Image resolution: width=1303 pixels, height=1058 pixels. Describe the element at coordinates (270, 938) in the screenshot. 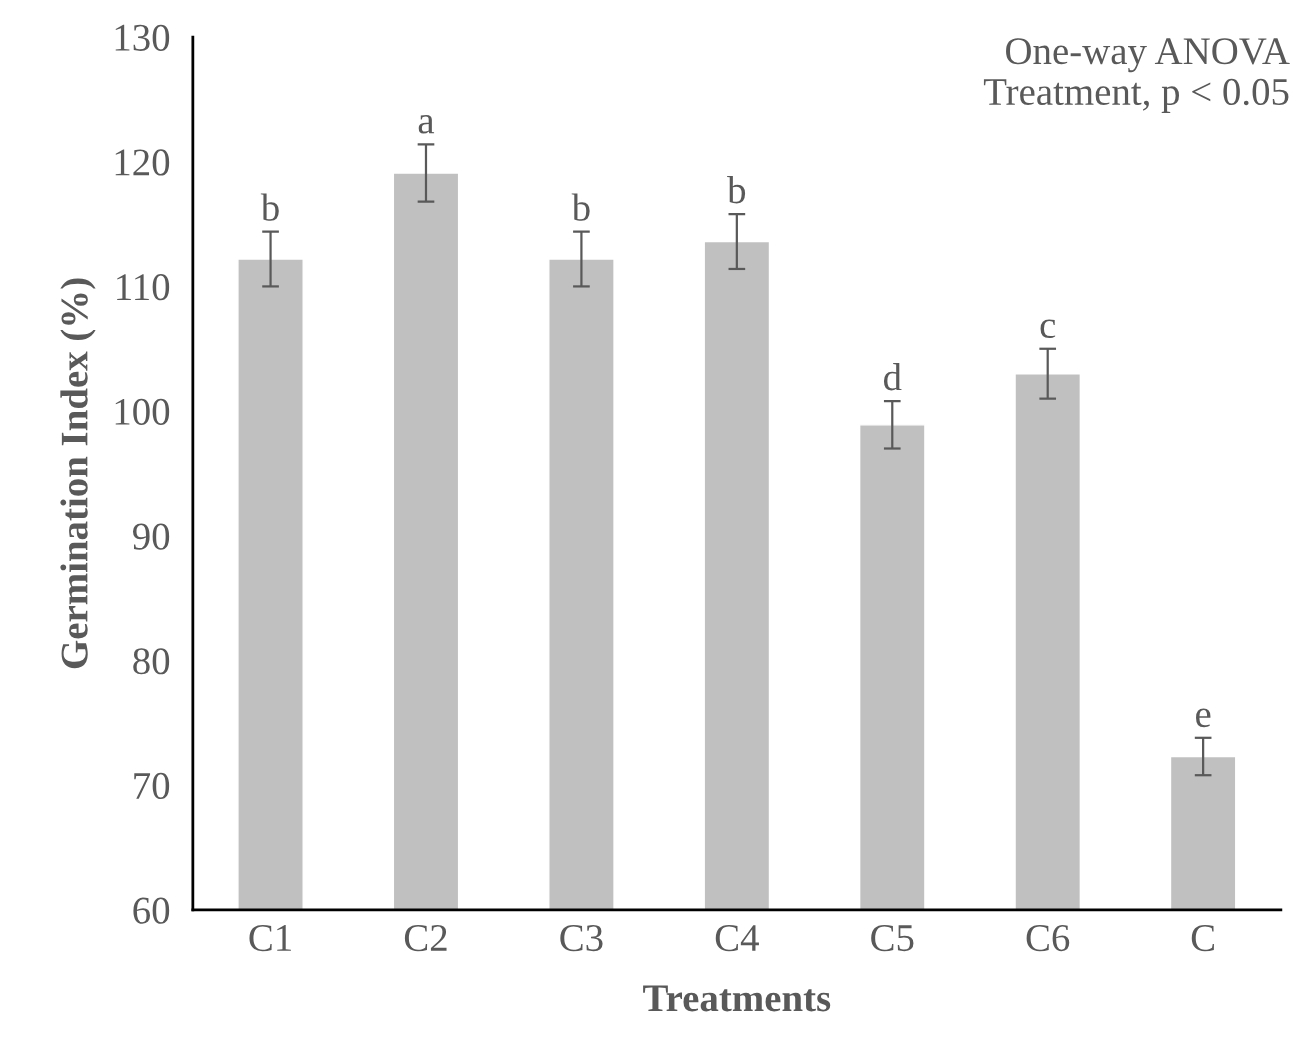

I see `x-tick-label: C1` at that location.